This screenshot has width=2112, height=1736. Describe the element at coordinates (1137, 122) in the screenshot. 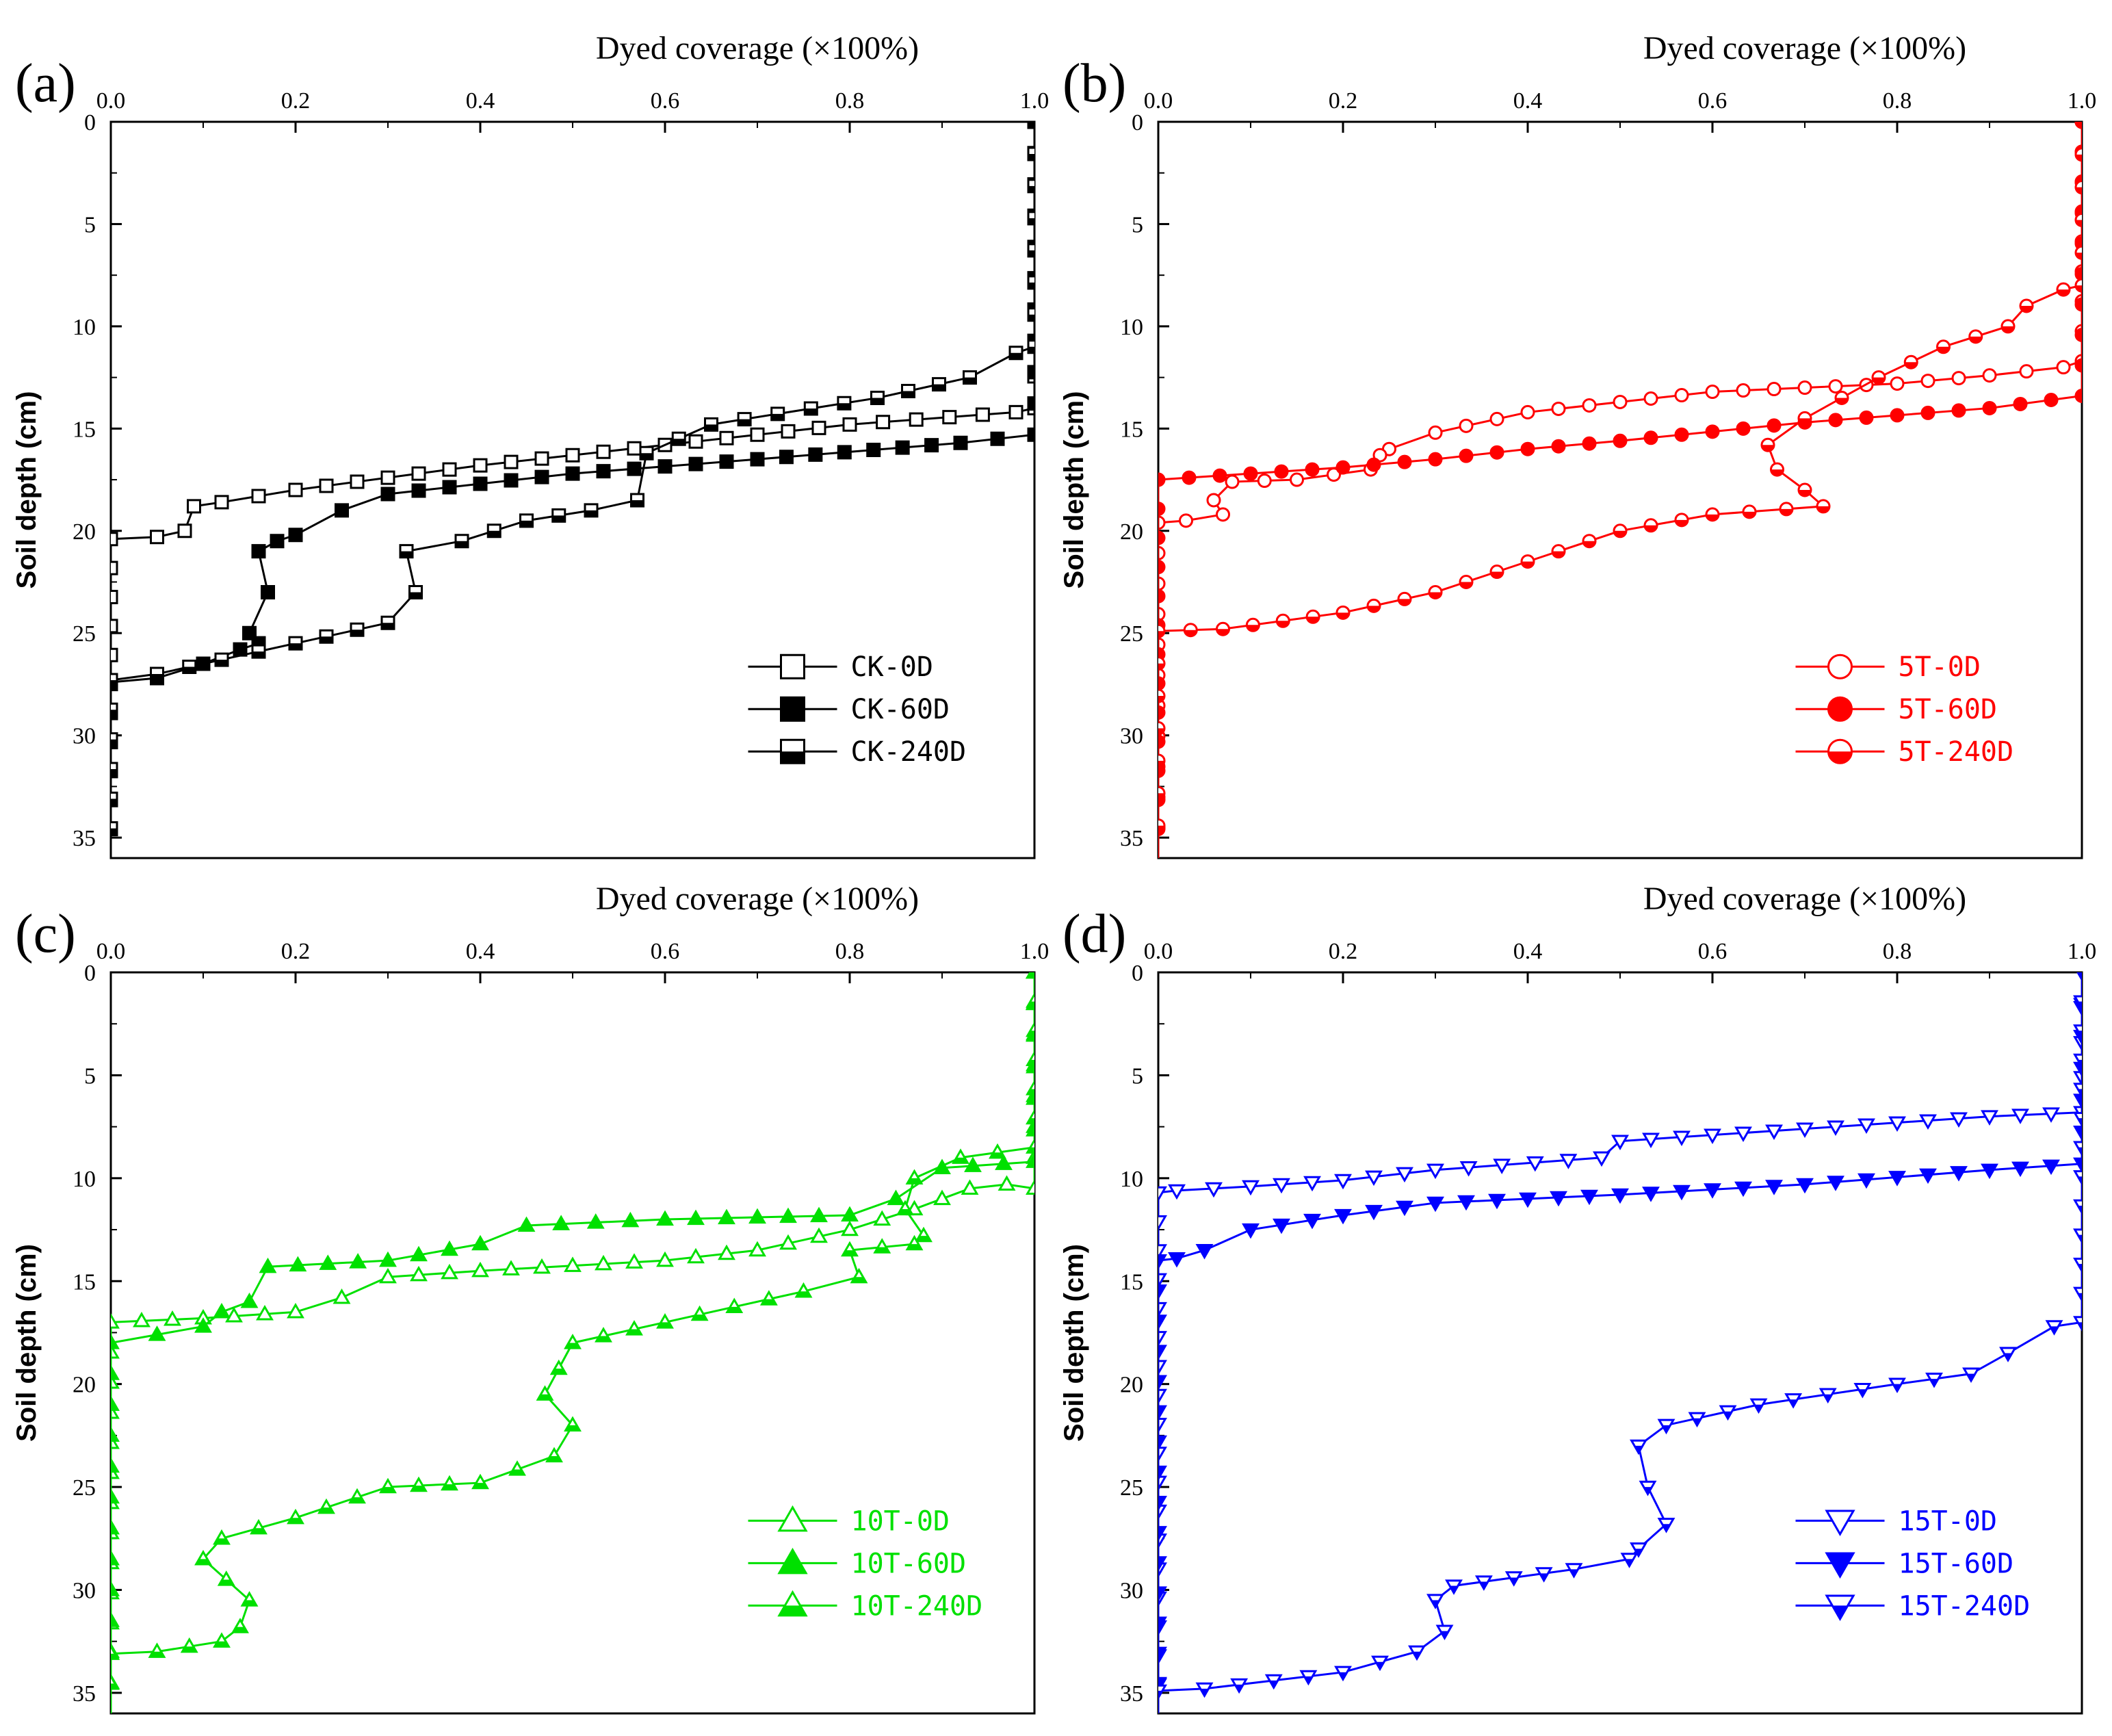

I see `y-tick-label: 0` at that location.